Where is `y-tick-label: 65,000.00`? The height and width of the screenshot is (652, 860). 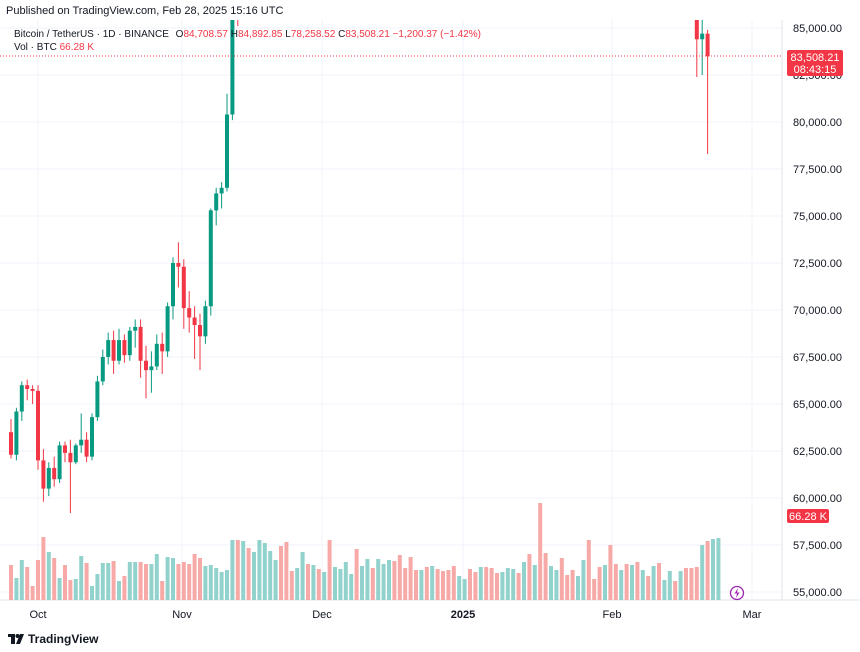
y-tick-label: 65,000.00 is located at coordinates (817, 405).